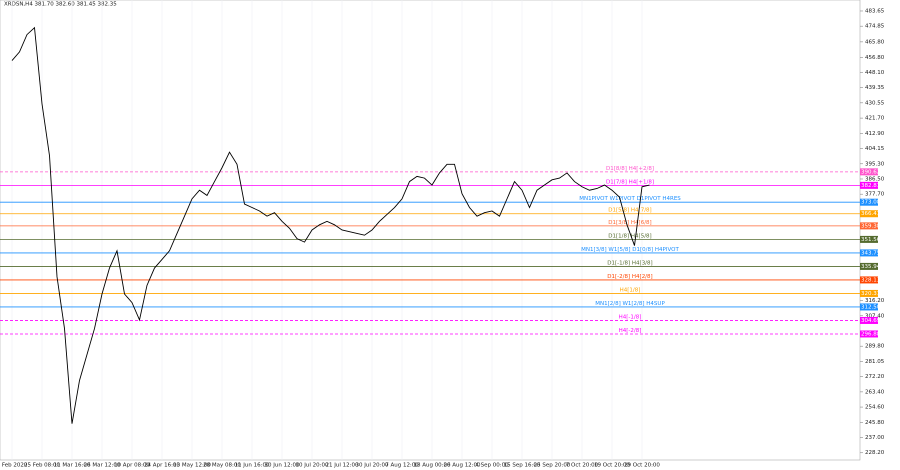 The width and height of the screenshot is (900, 470). What do you see at coordinates (630, 290) in the screenshot?
I see `level-label: H4[1/8]` at bounding box center [630, 290].